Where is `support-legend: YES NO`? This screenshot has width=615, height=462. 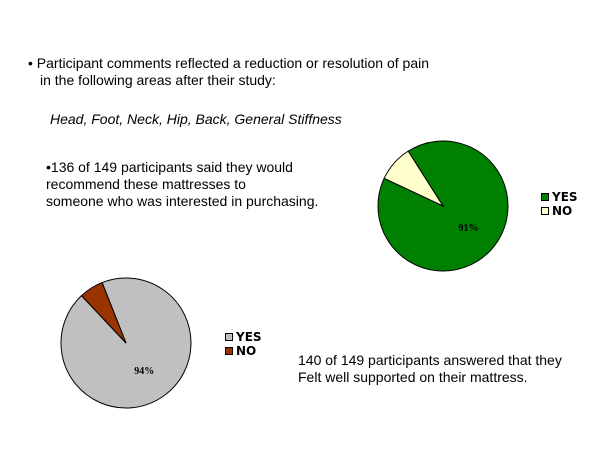
support-legend: YES NO is located at coordinates (243, 344).